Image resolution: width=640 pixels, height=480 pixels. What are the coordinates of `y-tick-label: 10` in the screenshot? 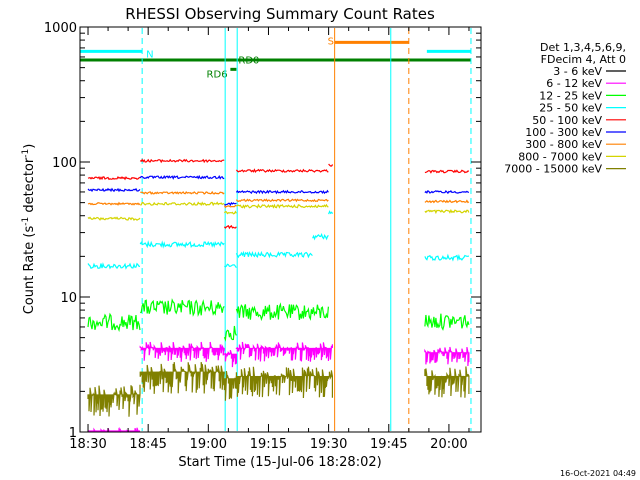 It's located at (68, 298).